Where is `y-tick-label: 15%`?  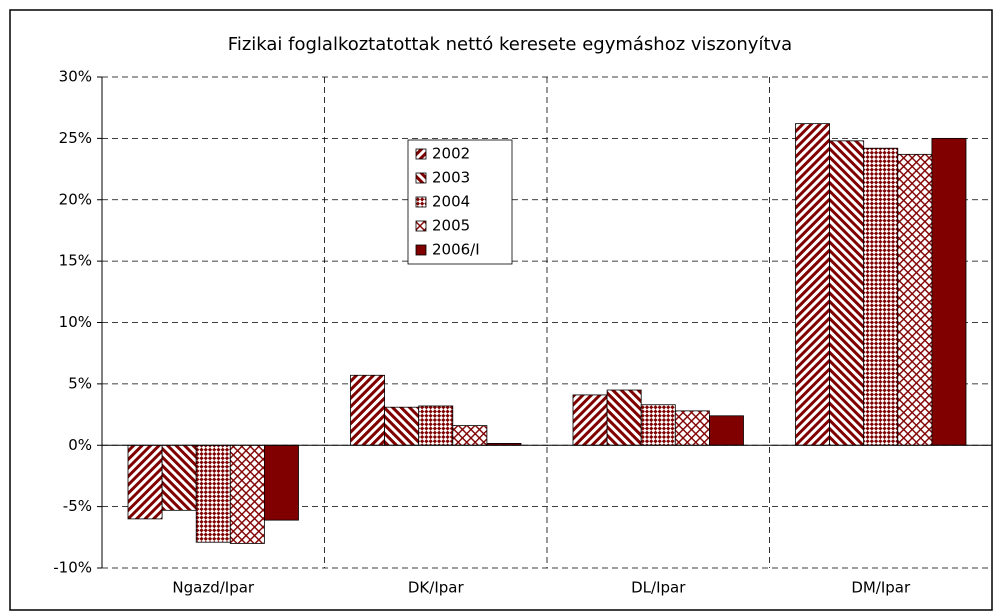 y-tick-label: 15% is located at coordinates (75, 261).